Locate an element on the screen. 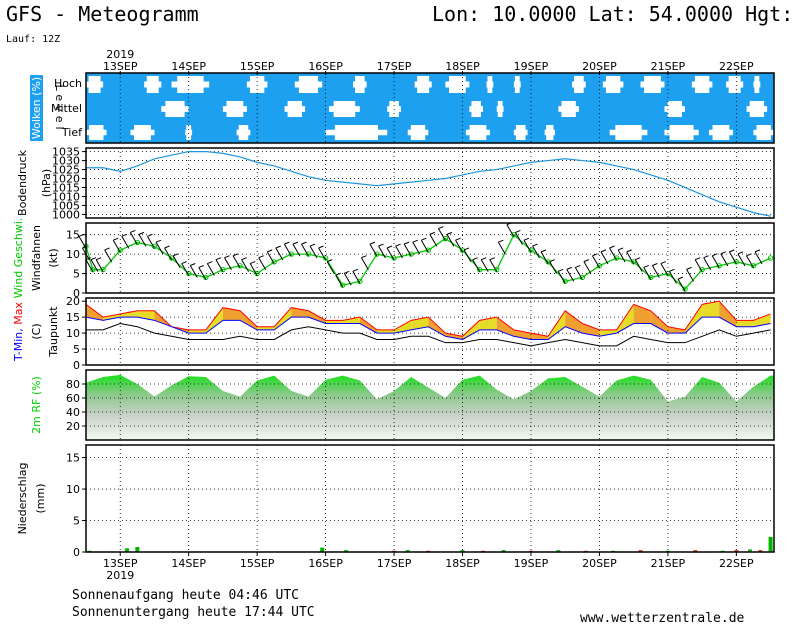 The height and width of the screenshot is (626, 800). date-label-top: 20SEP is located at coordinates (599, 66).